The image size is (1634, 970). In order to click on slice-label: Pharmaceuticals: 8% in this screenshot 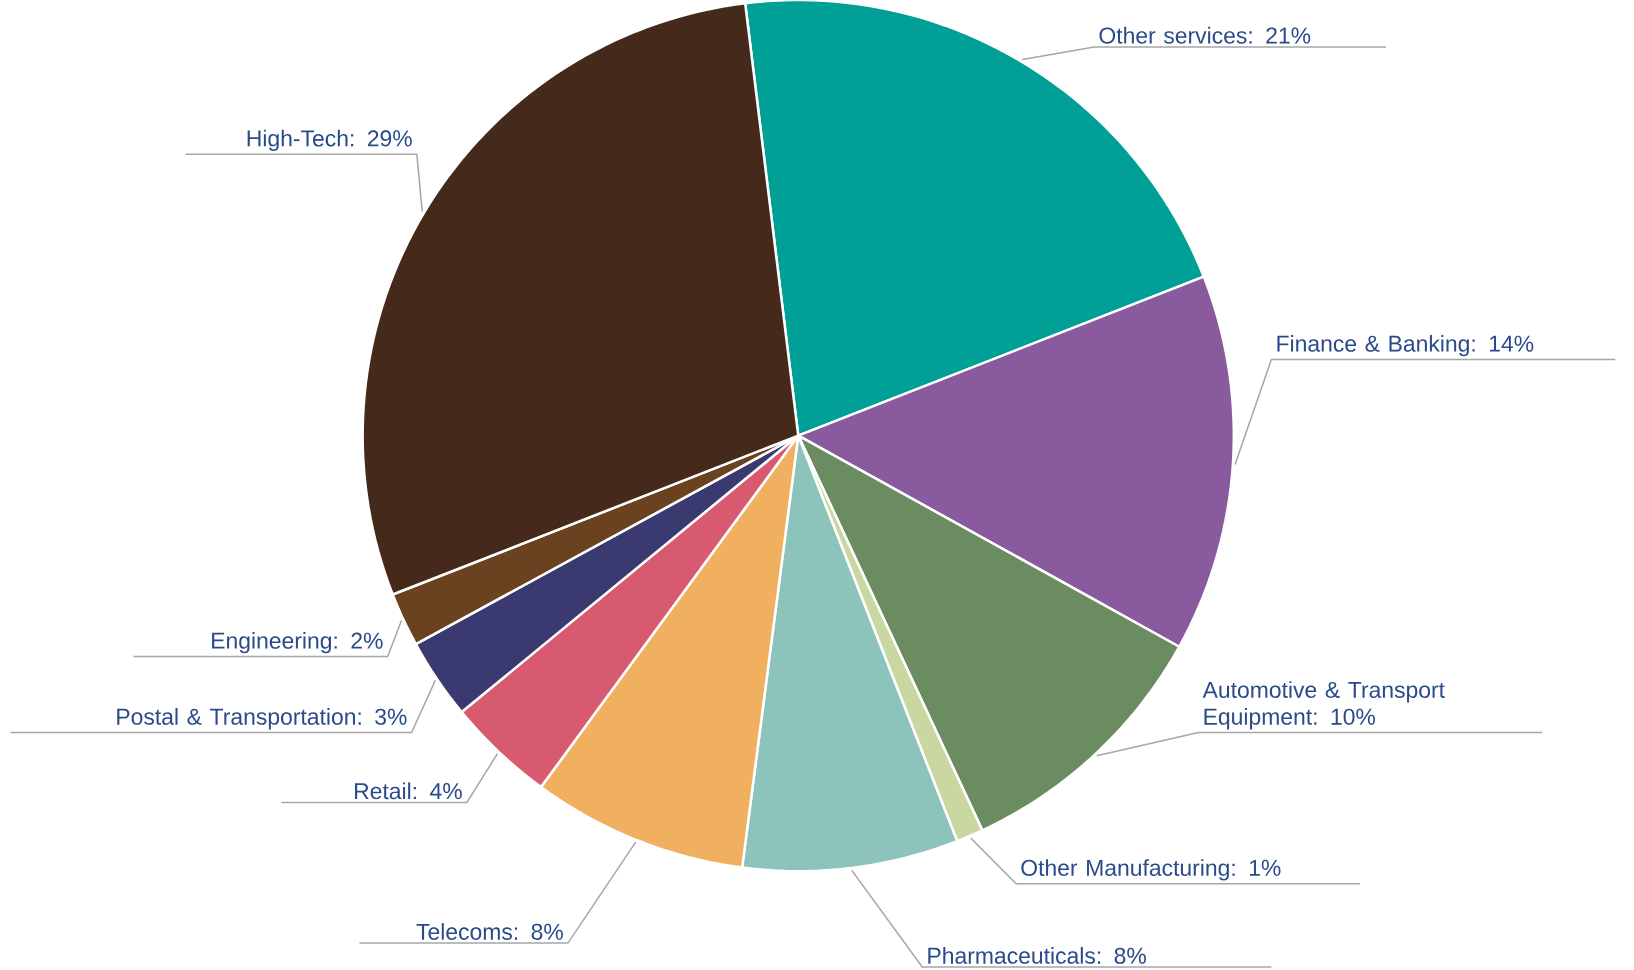, I will do `click(1037, 955)`.